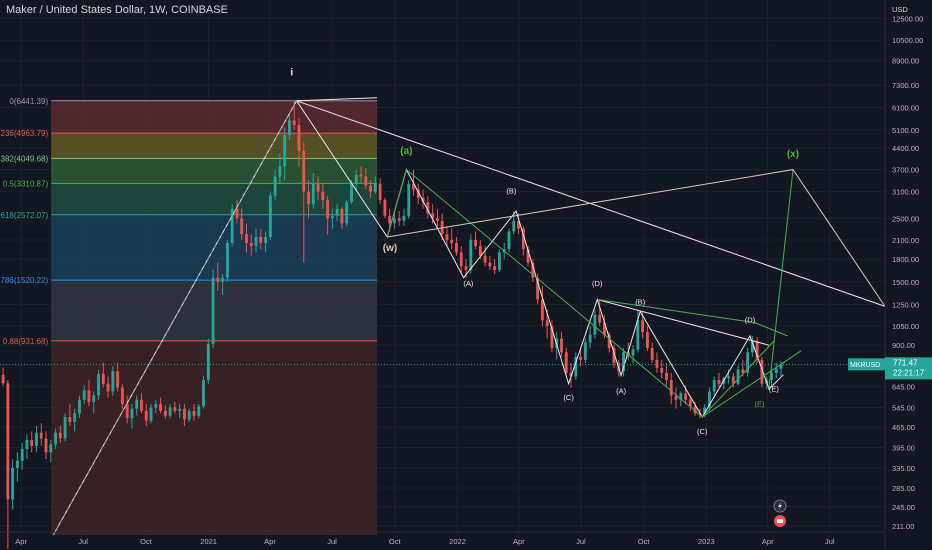 This screenshot has height=550, width=932. Describe the element at coordinates (26, 183) in the screenshot. I see `fib-level-label: 0.5(3310.87)` at that location.